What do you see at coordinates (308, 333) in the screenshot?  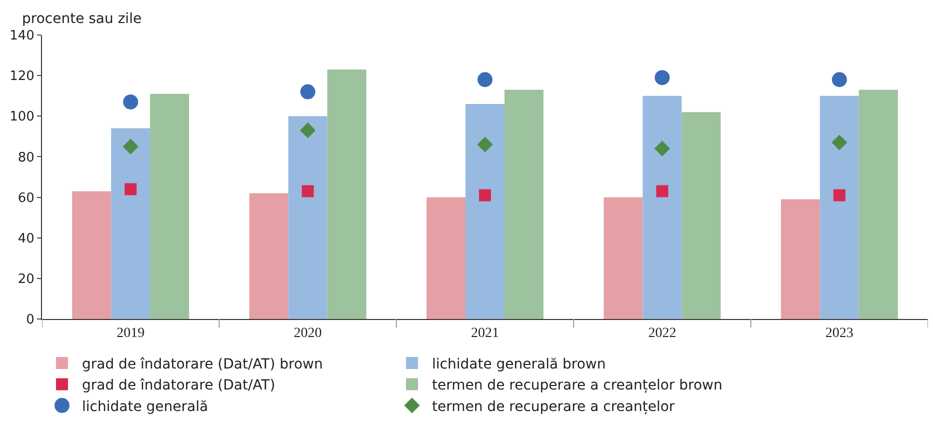 I see `x-tick-label: 2020` at bounding box center [308, 333].